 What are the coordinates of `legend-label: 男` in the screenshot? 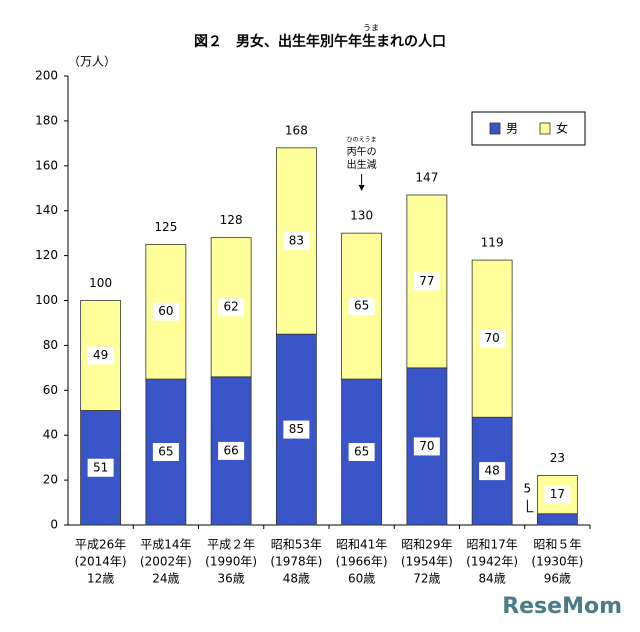 It's located at (512, 129).